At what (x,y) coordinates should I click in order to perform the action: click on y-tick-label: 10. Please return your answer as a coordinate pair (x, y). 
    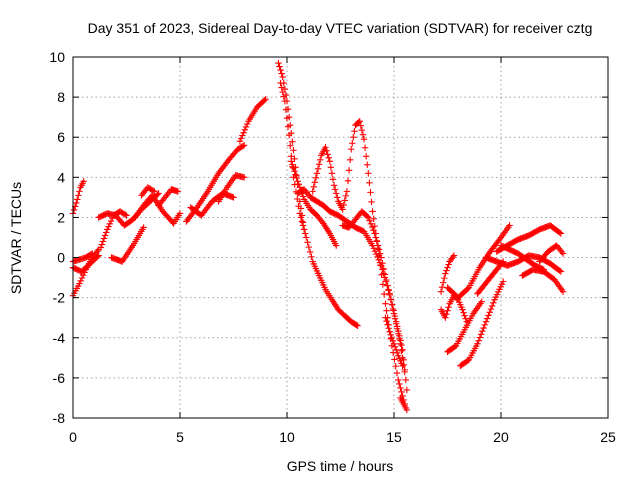
    Looking at the image, I should click on (57, 57).